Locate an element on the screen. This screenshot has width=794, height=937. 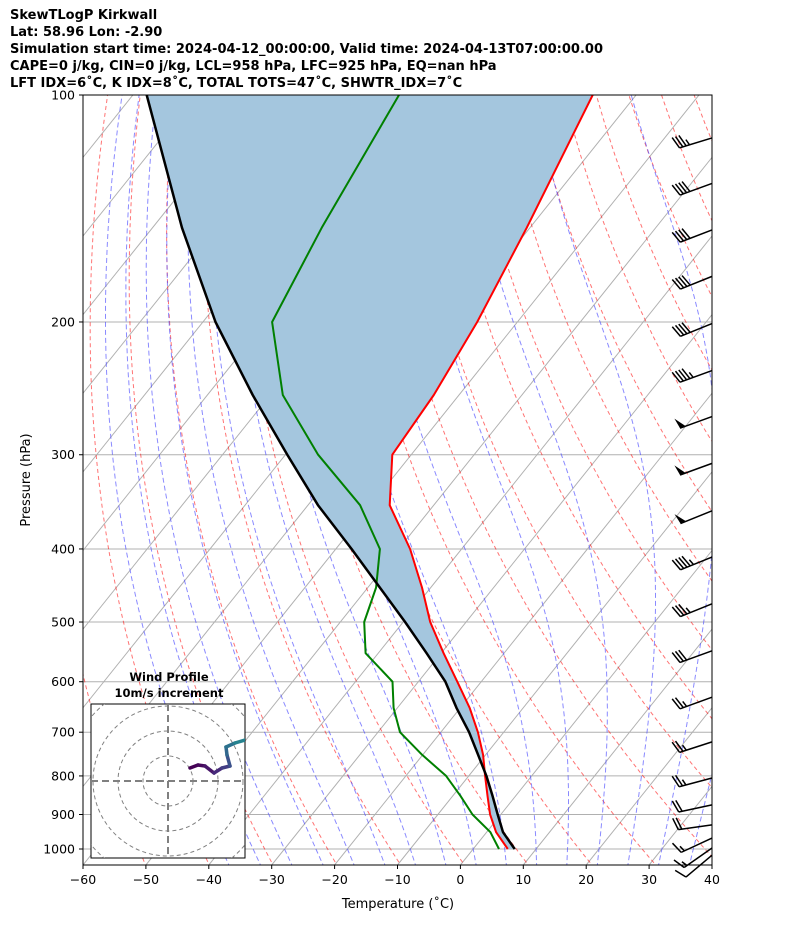
x-tick-label: −50 is located at coordinates (146, 879).